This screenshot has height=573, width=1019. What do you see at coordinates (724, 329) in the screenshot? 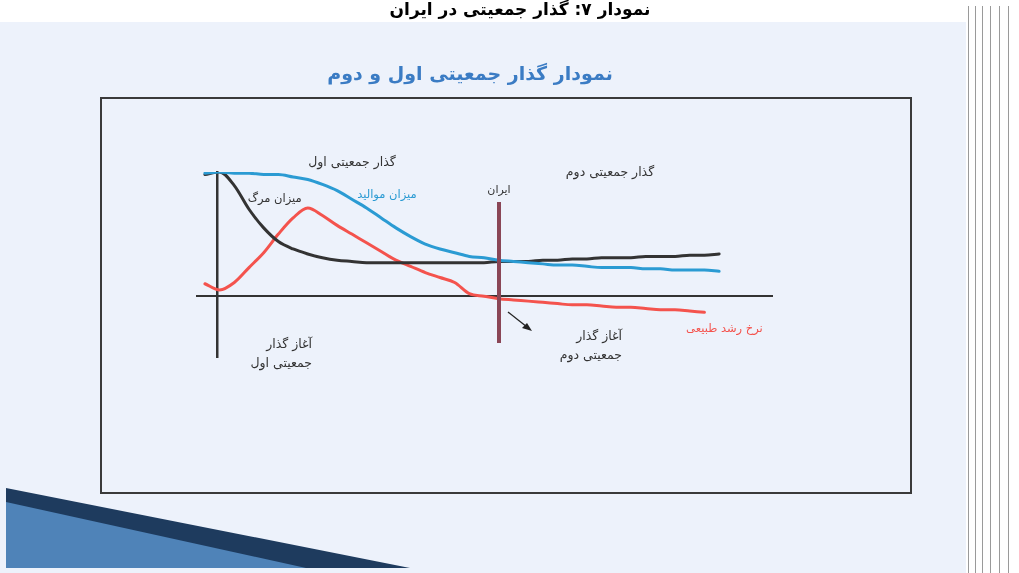
I see `series-label: نرخ رشد طبیعی` at bounding box center [724, 329].